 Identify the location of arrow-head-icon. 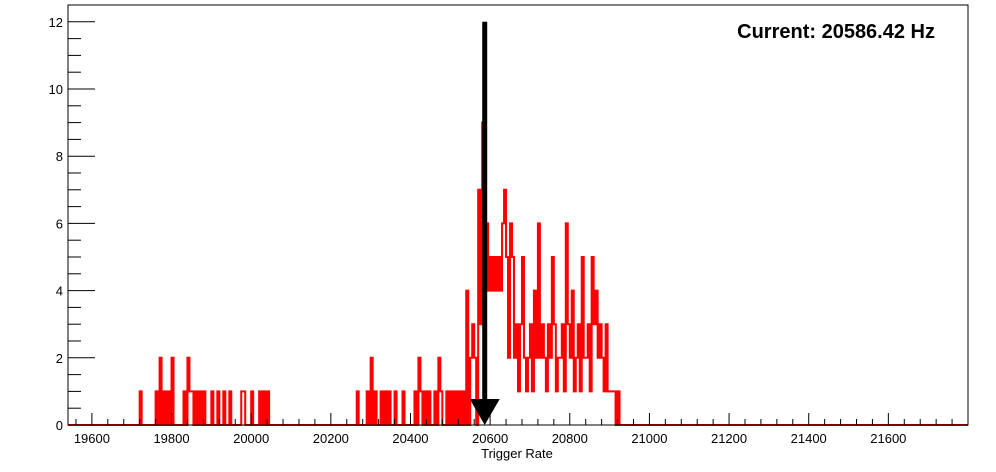
(484, 412).